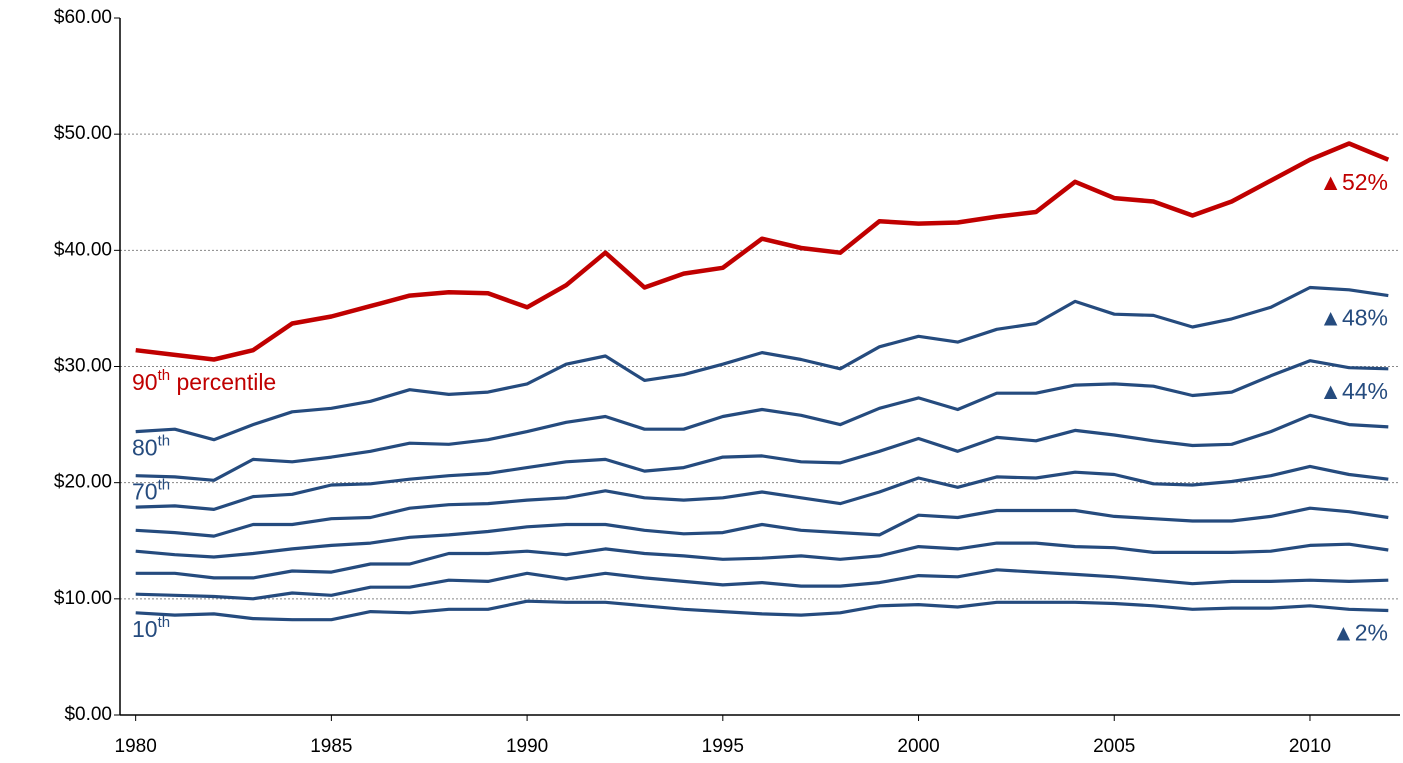 The height and width of the screenshot is (763, 1403). Describe the element at coordinates (151, 491) in the screenshot. I see `series-label: 70th` at that location.